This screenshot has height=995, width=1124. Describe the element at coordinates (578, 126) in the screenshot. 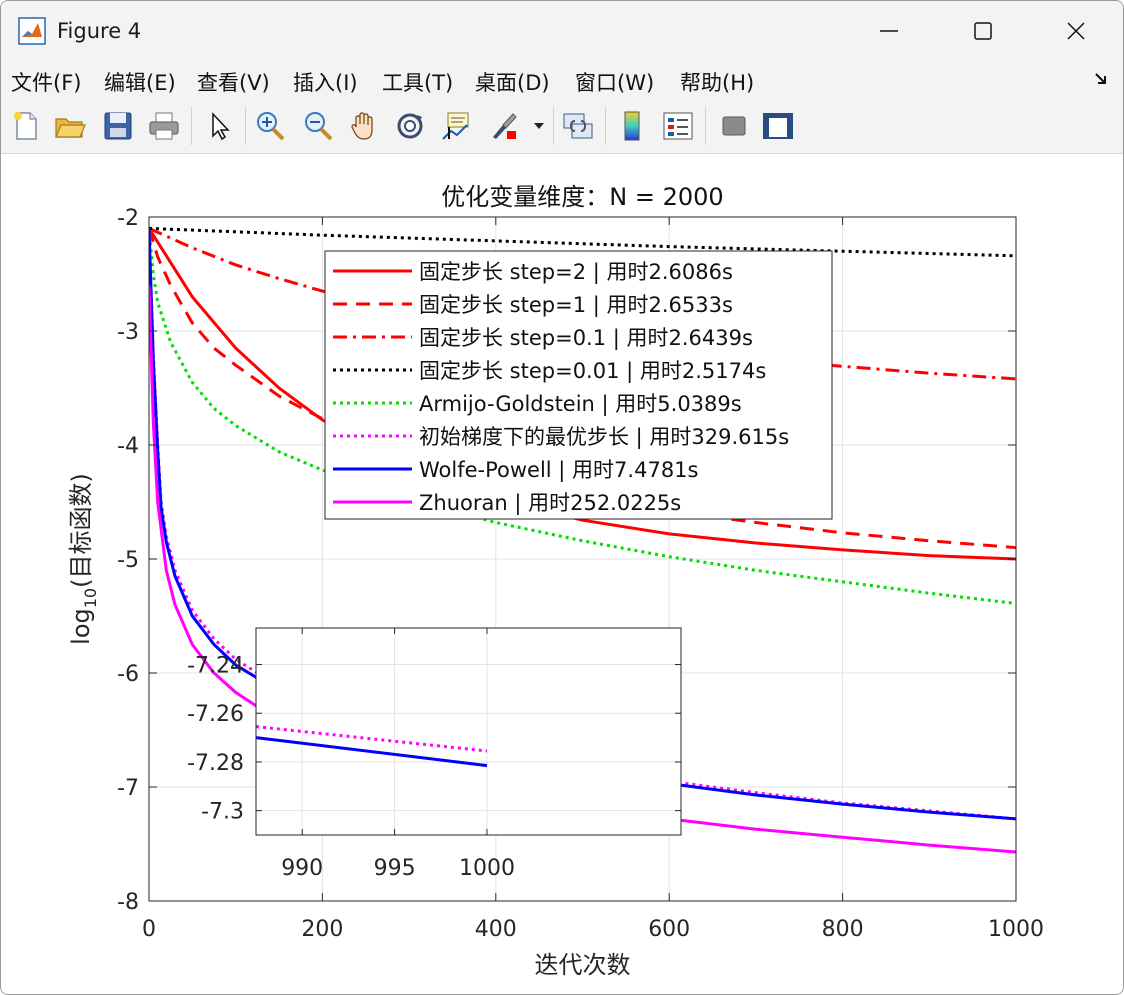

I see `link-plot-icon` at that location.